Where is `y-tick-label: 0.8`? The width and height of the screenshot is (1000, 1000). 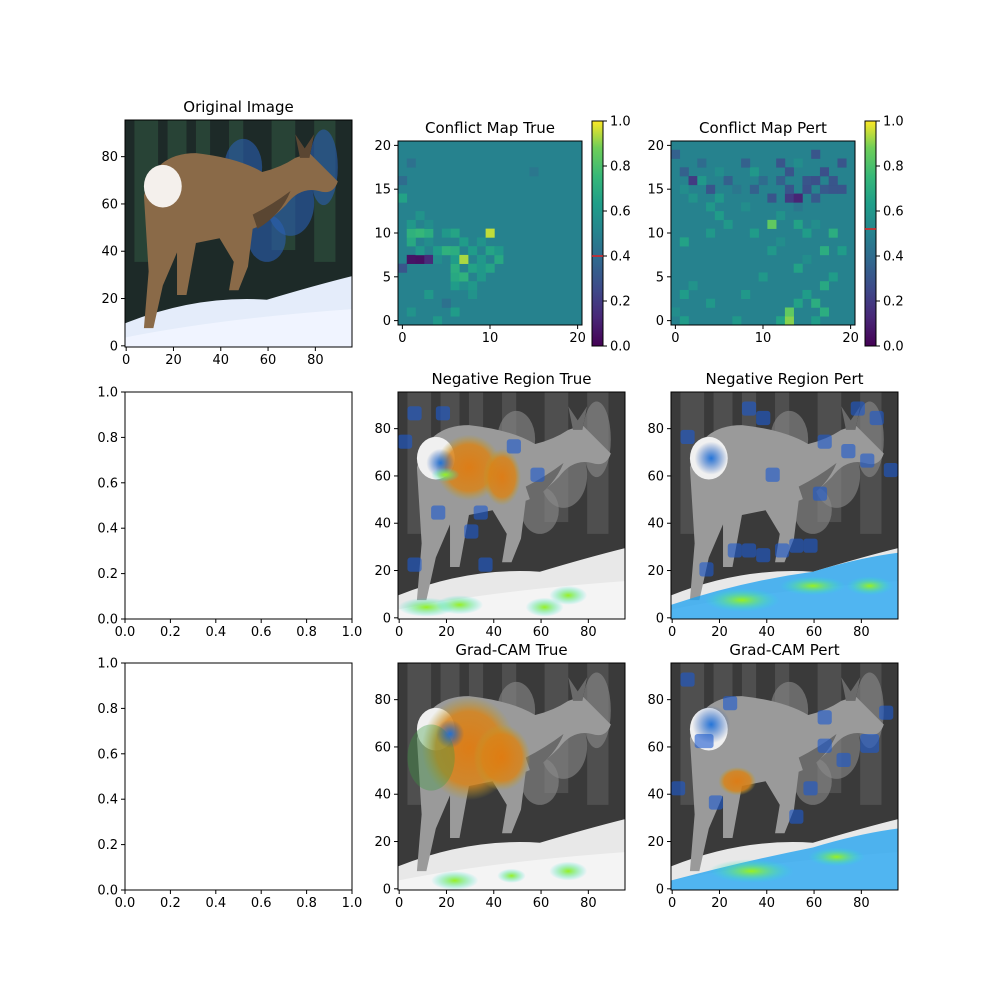
y-tick-label: 0.8 is located at coordinates (107, 709).